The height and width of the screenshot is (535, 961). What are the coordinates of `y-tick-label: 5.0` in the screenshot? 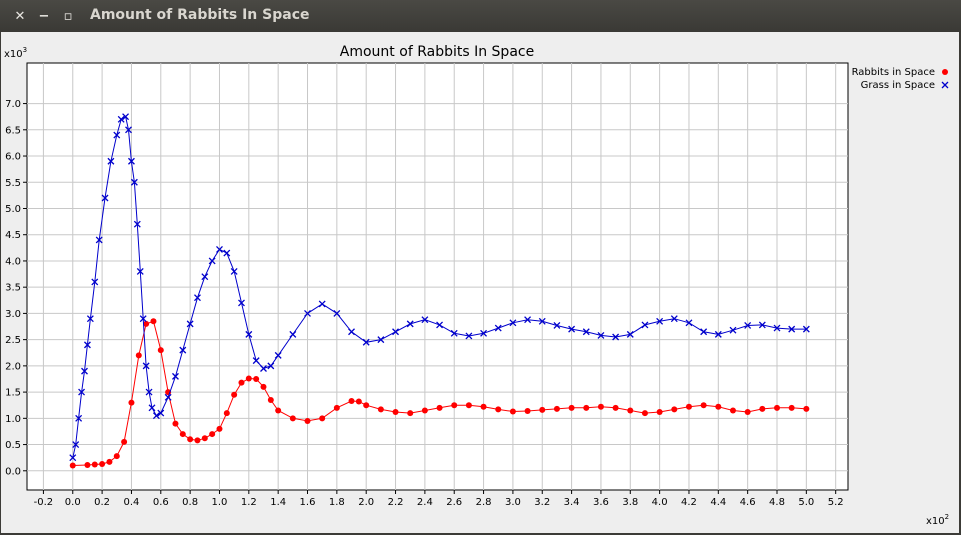 It's located at (13, 209).